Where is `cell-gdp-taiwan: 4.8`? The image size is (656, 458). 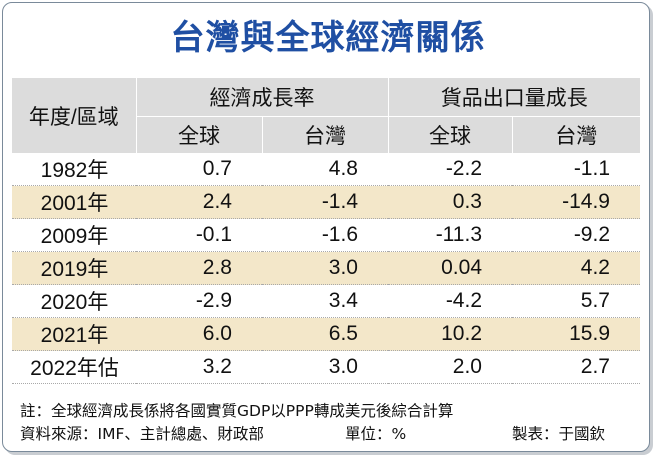
cell-gdp-taiwan: 4.8 is located at coordinates (325, 169).